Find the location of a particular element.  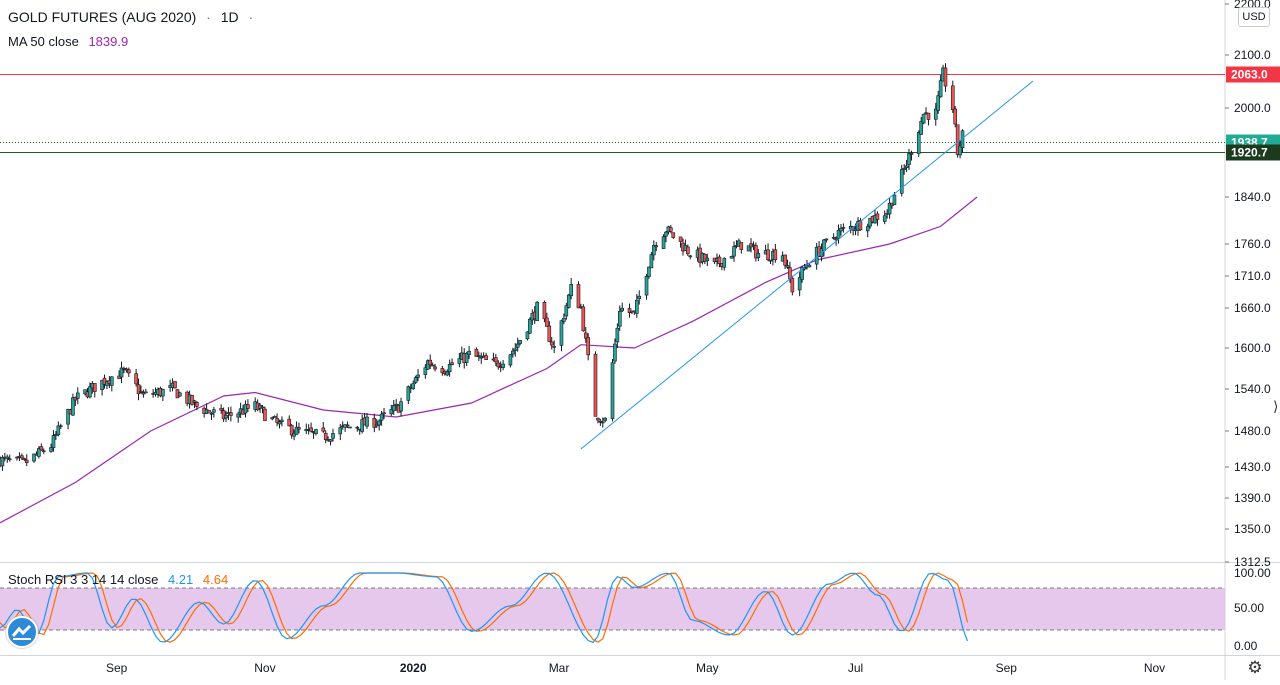

tradingview-logo-icon is located at coordinates (22, 632).